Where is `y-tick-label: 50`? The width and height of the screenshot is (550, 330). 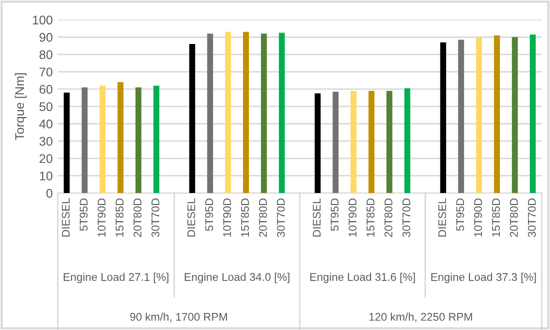 y-tick-label: 50 is located at coordinates (45, 107).